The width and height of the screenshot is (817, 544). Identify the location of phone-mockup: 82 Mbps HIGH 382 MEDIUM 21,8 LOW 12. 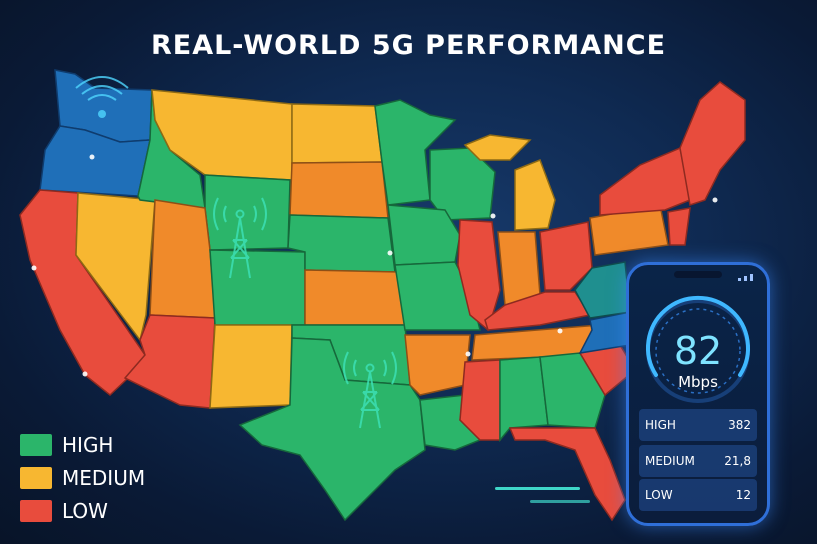
(698, 394).